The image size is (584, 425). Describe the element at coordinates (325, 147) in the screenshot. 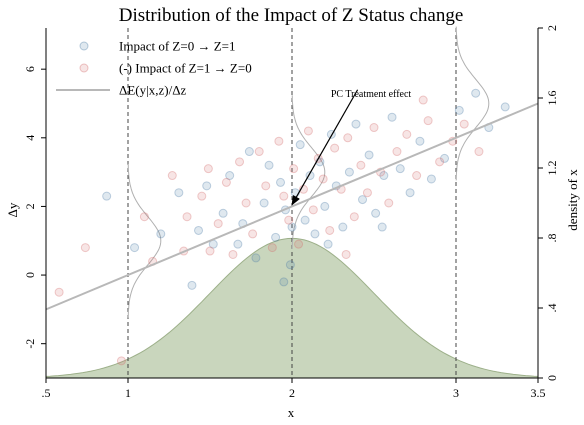

I see `annotation-arrow` at that location.